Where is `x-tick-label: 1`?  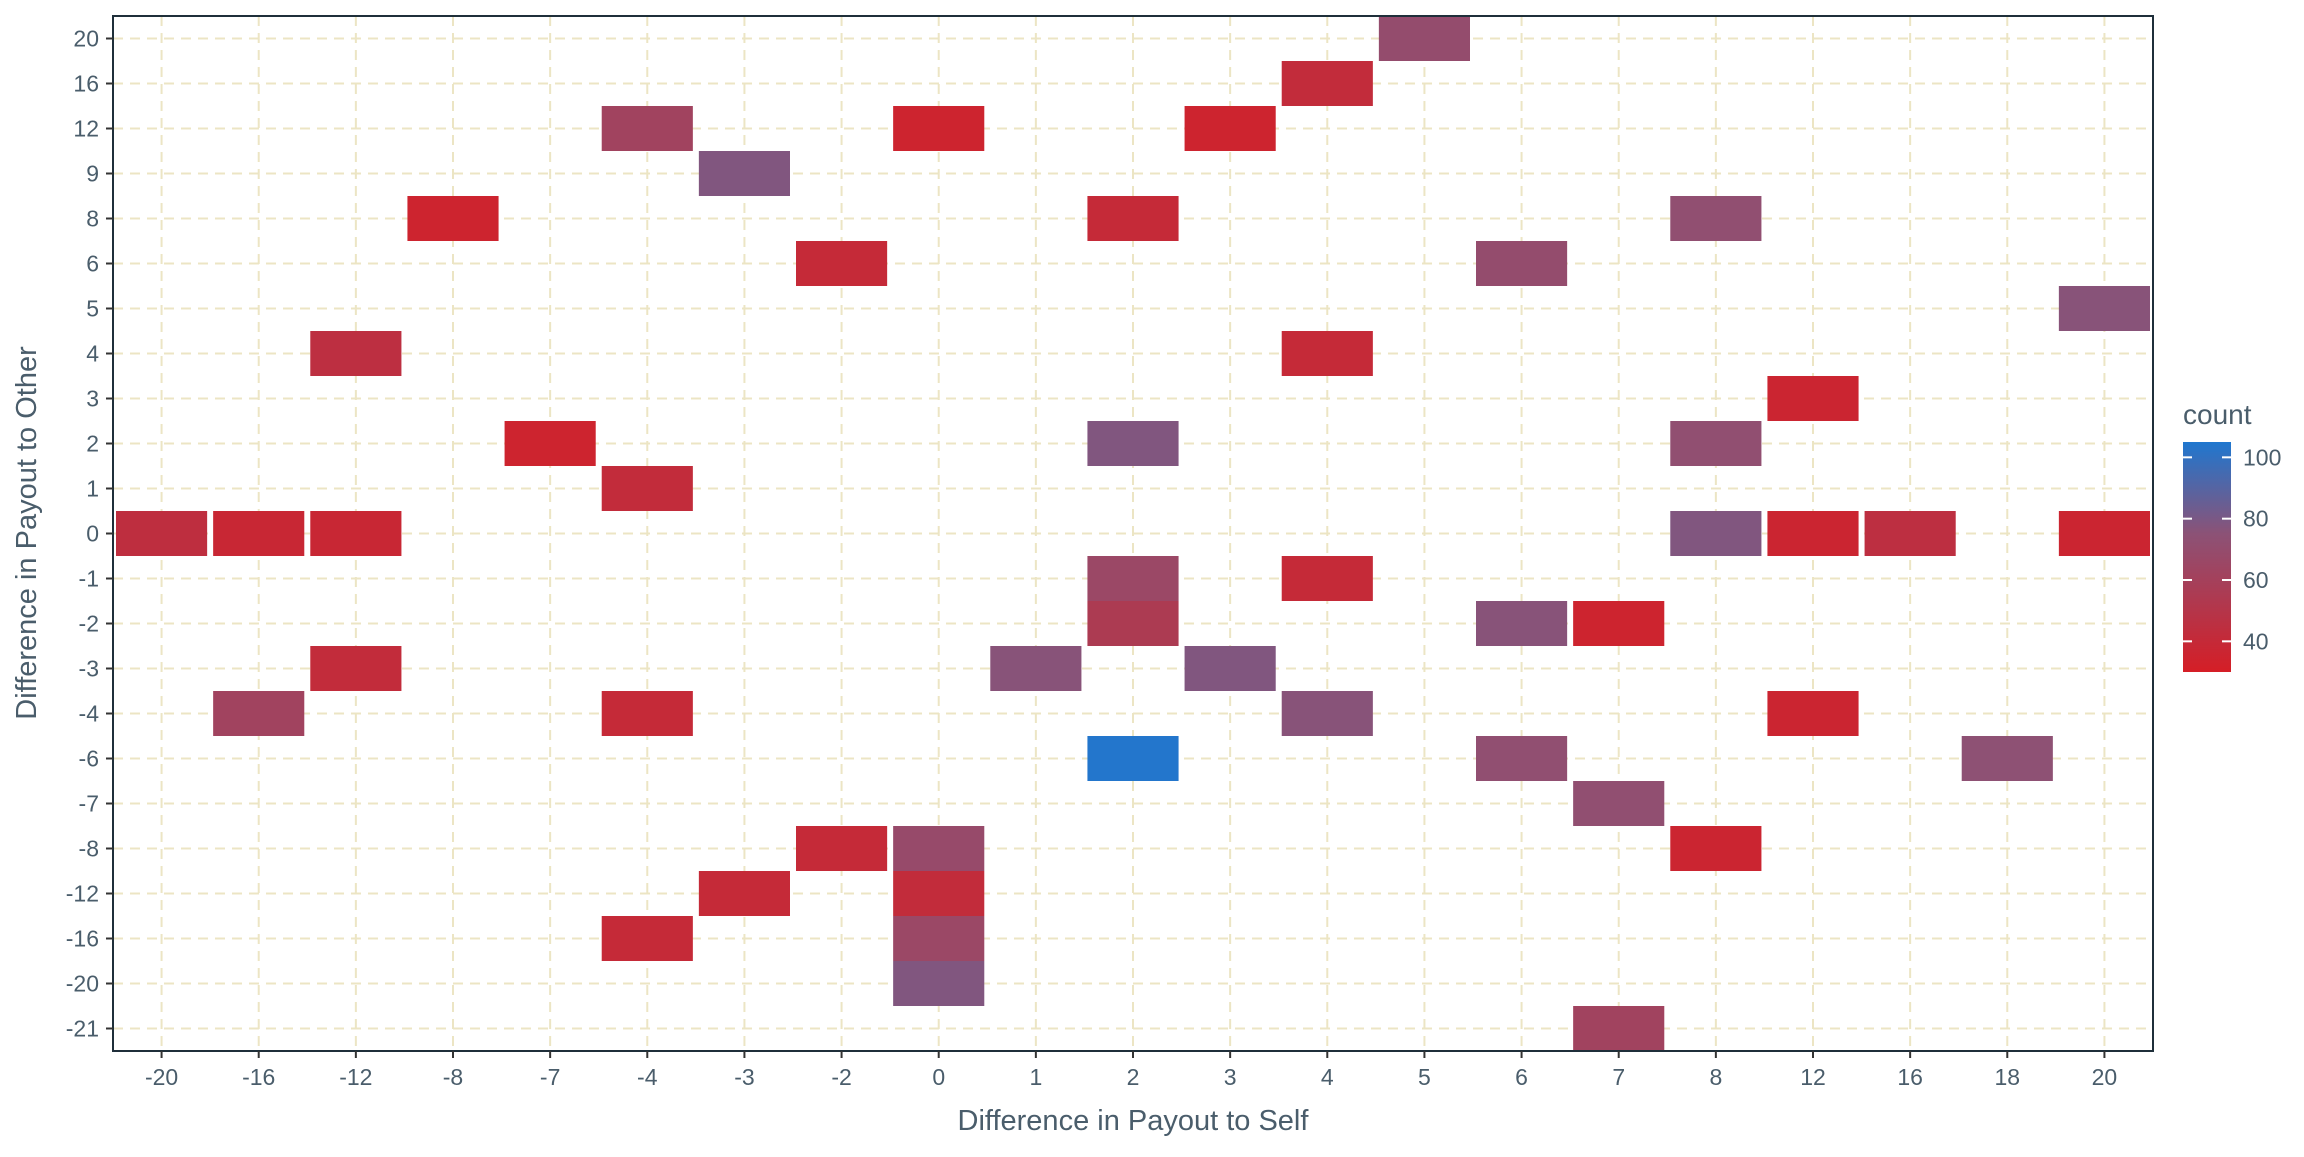 x-tick-label: 1 is located at coordinates (1035, 1077).